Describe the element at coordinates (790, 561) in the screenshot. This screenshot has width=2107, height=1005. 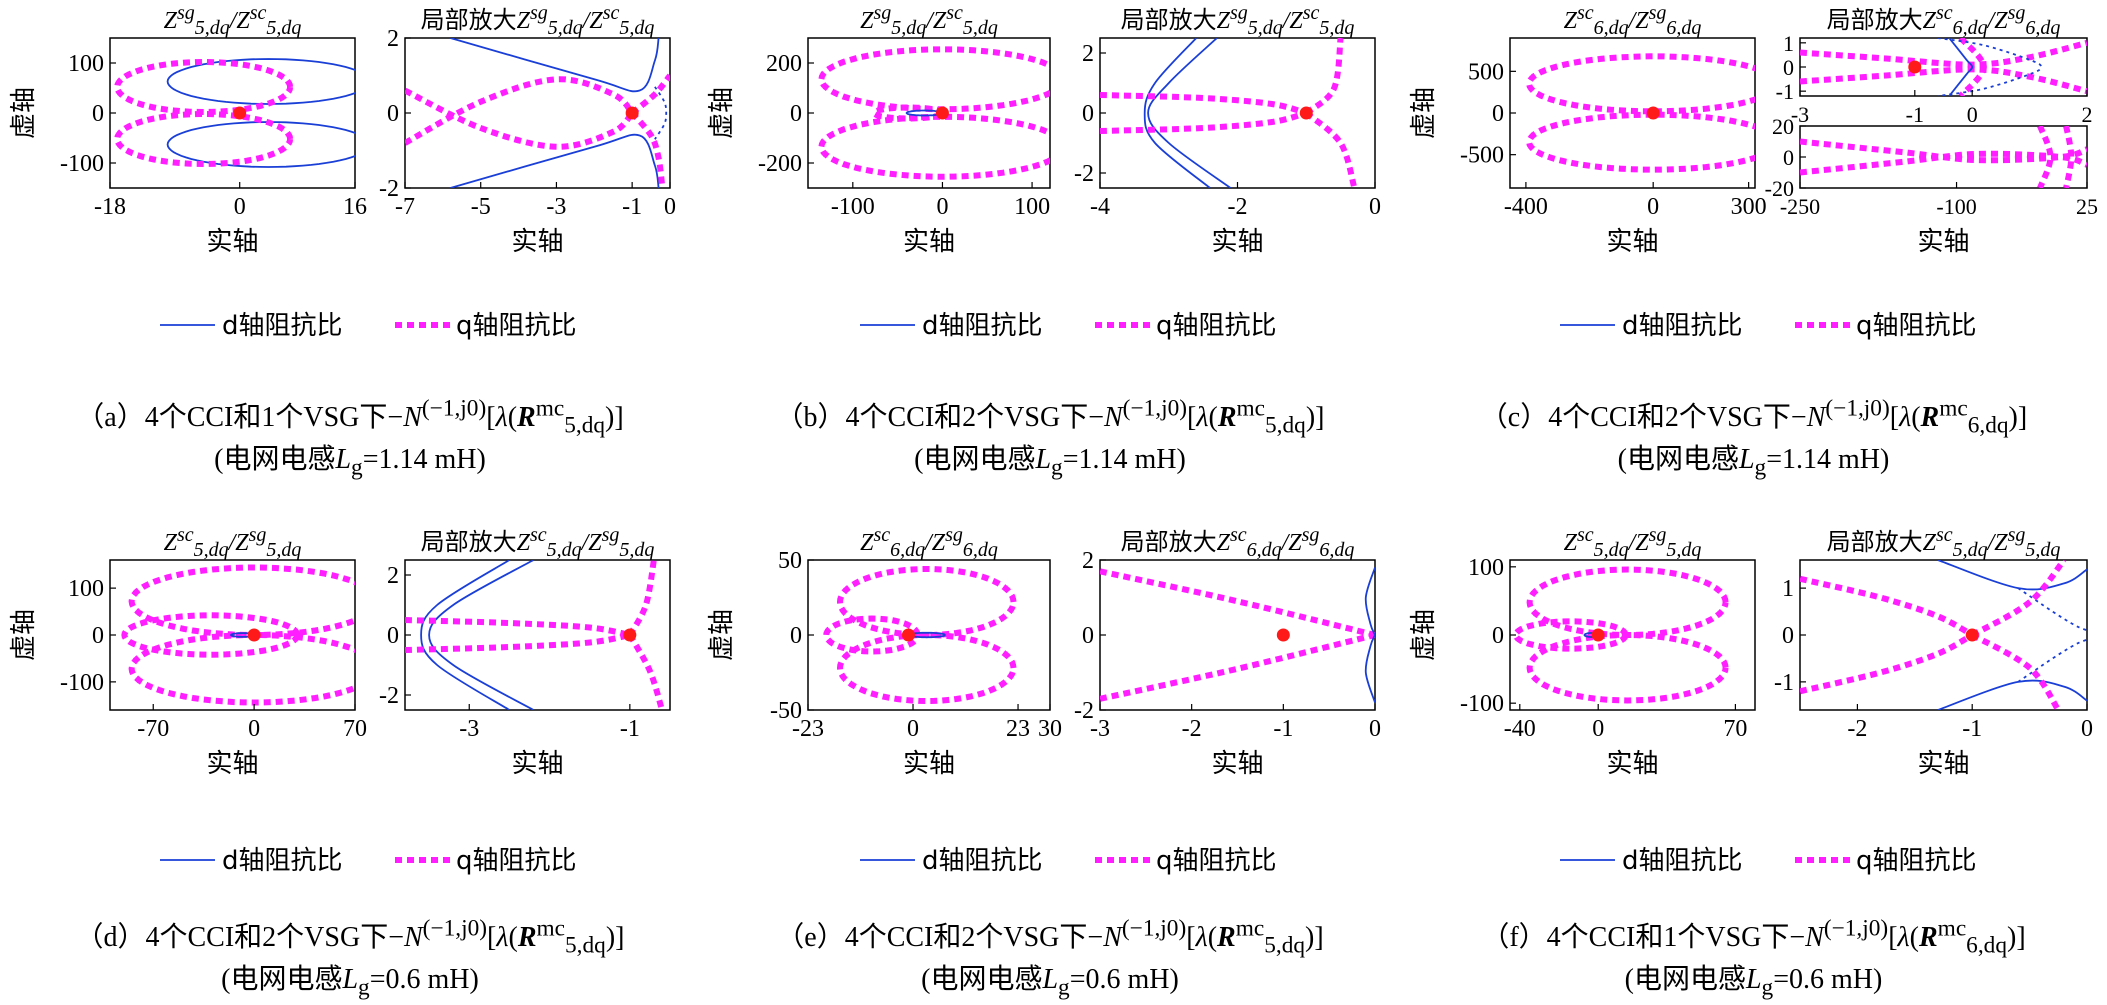
I see `y-tick-label-2: 50` at that location.